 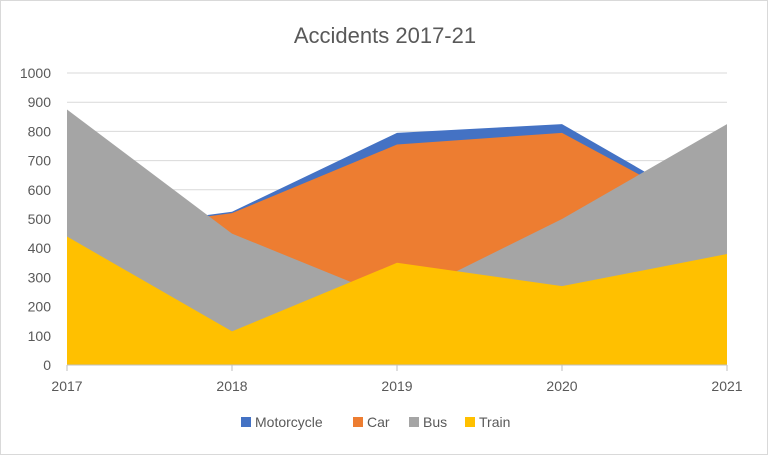 I want to click on y-tick-label-800: 800, so click(x=40, y=131).